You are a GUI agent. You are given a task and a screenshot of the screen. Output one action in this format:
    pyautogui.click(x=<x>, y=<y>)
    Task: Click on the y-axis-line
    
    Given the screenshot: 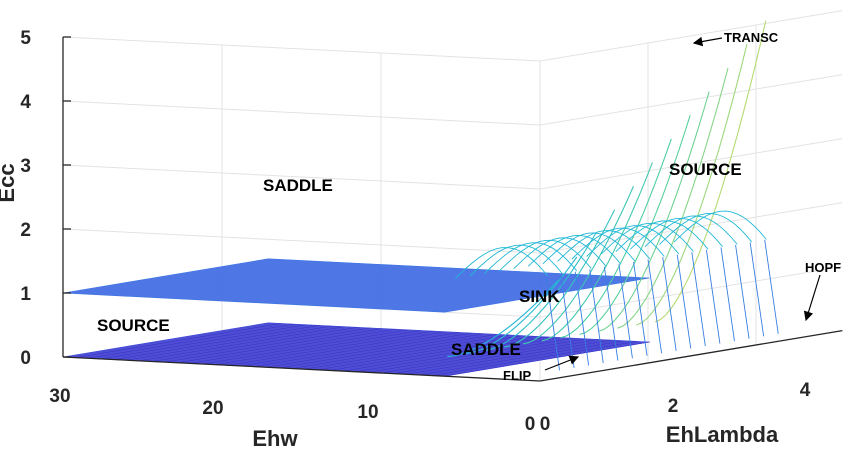 What is the action you would take?
    pyautogui.click(x=691, y=355)
    